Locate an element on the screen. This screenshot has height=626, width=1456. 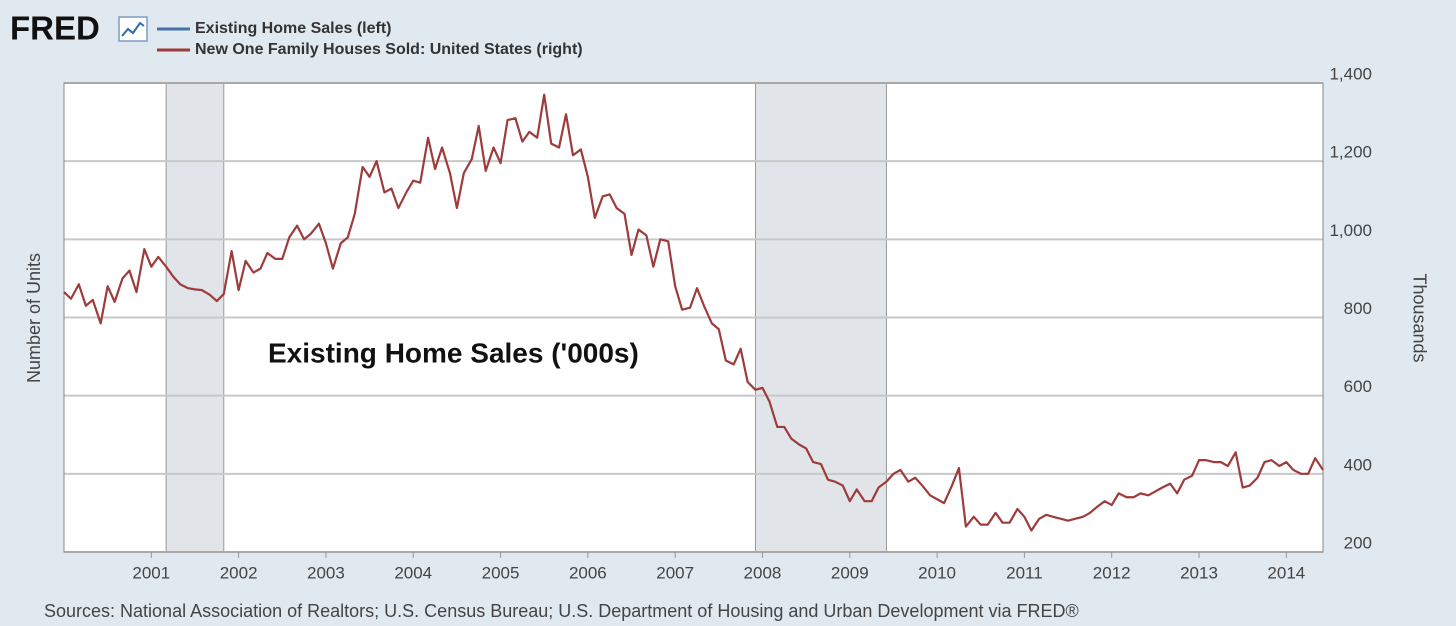
y2-tick-label: 200 is located at coordinates (1358, 542).